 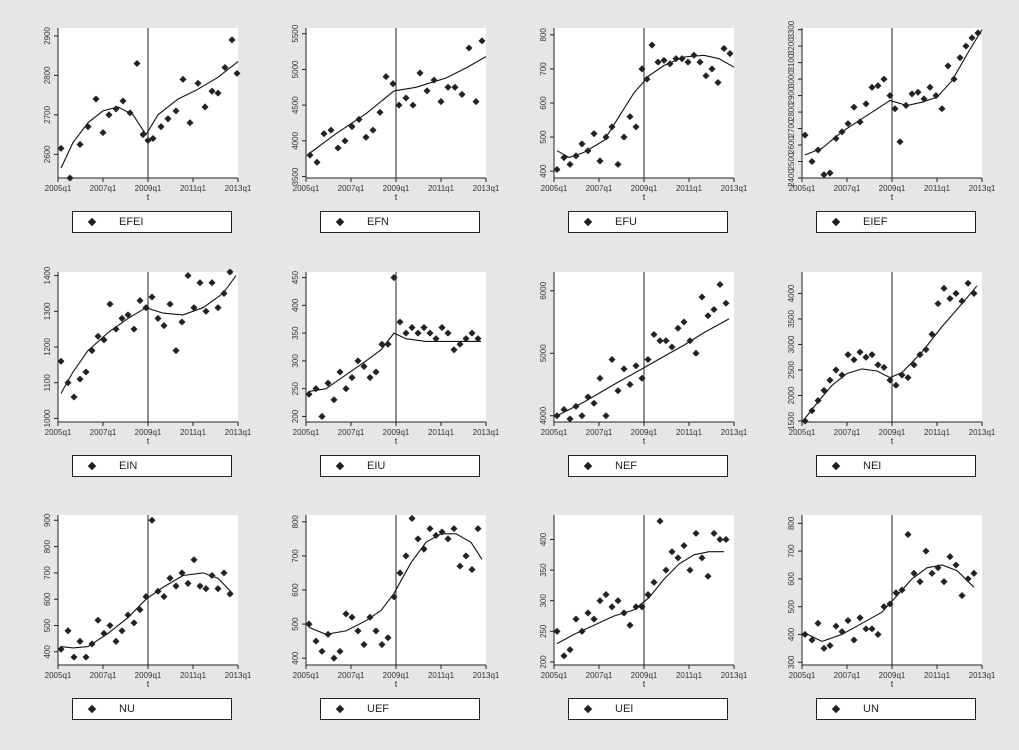 I want to click on y-tick-label: 3500, so click(x=295, y=176).